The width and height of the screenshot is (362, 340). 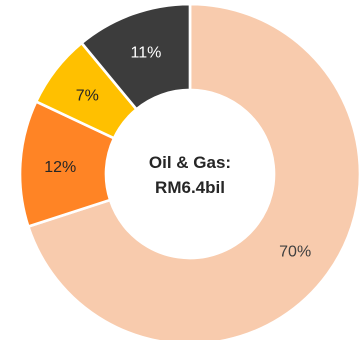 What do you see at coordinates (190, 162) in the screenshot?
I see `center-title: Oil & Gas:` at bounding box center [190, 162].